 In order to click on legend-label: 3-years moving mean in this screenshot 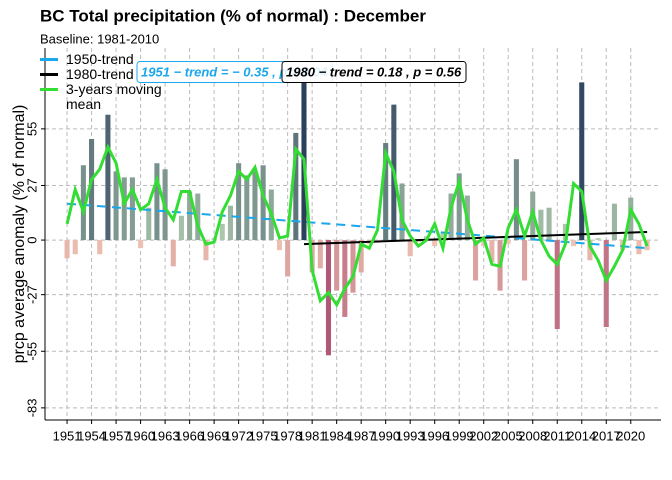, I will do `click(114, 96)`.